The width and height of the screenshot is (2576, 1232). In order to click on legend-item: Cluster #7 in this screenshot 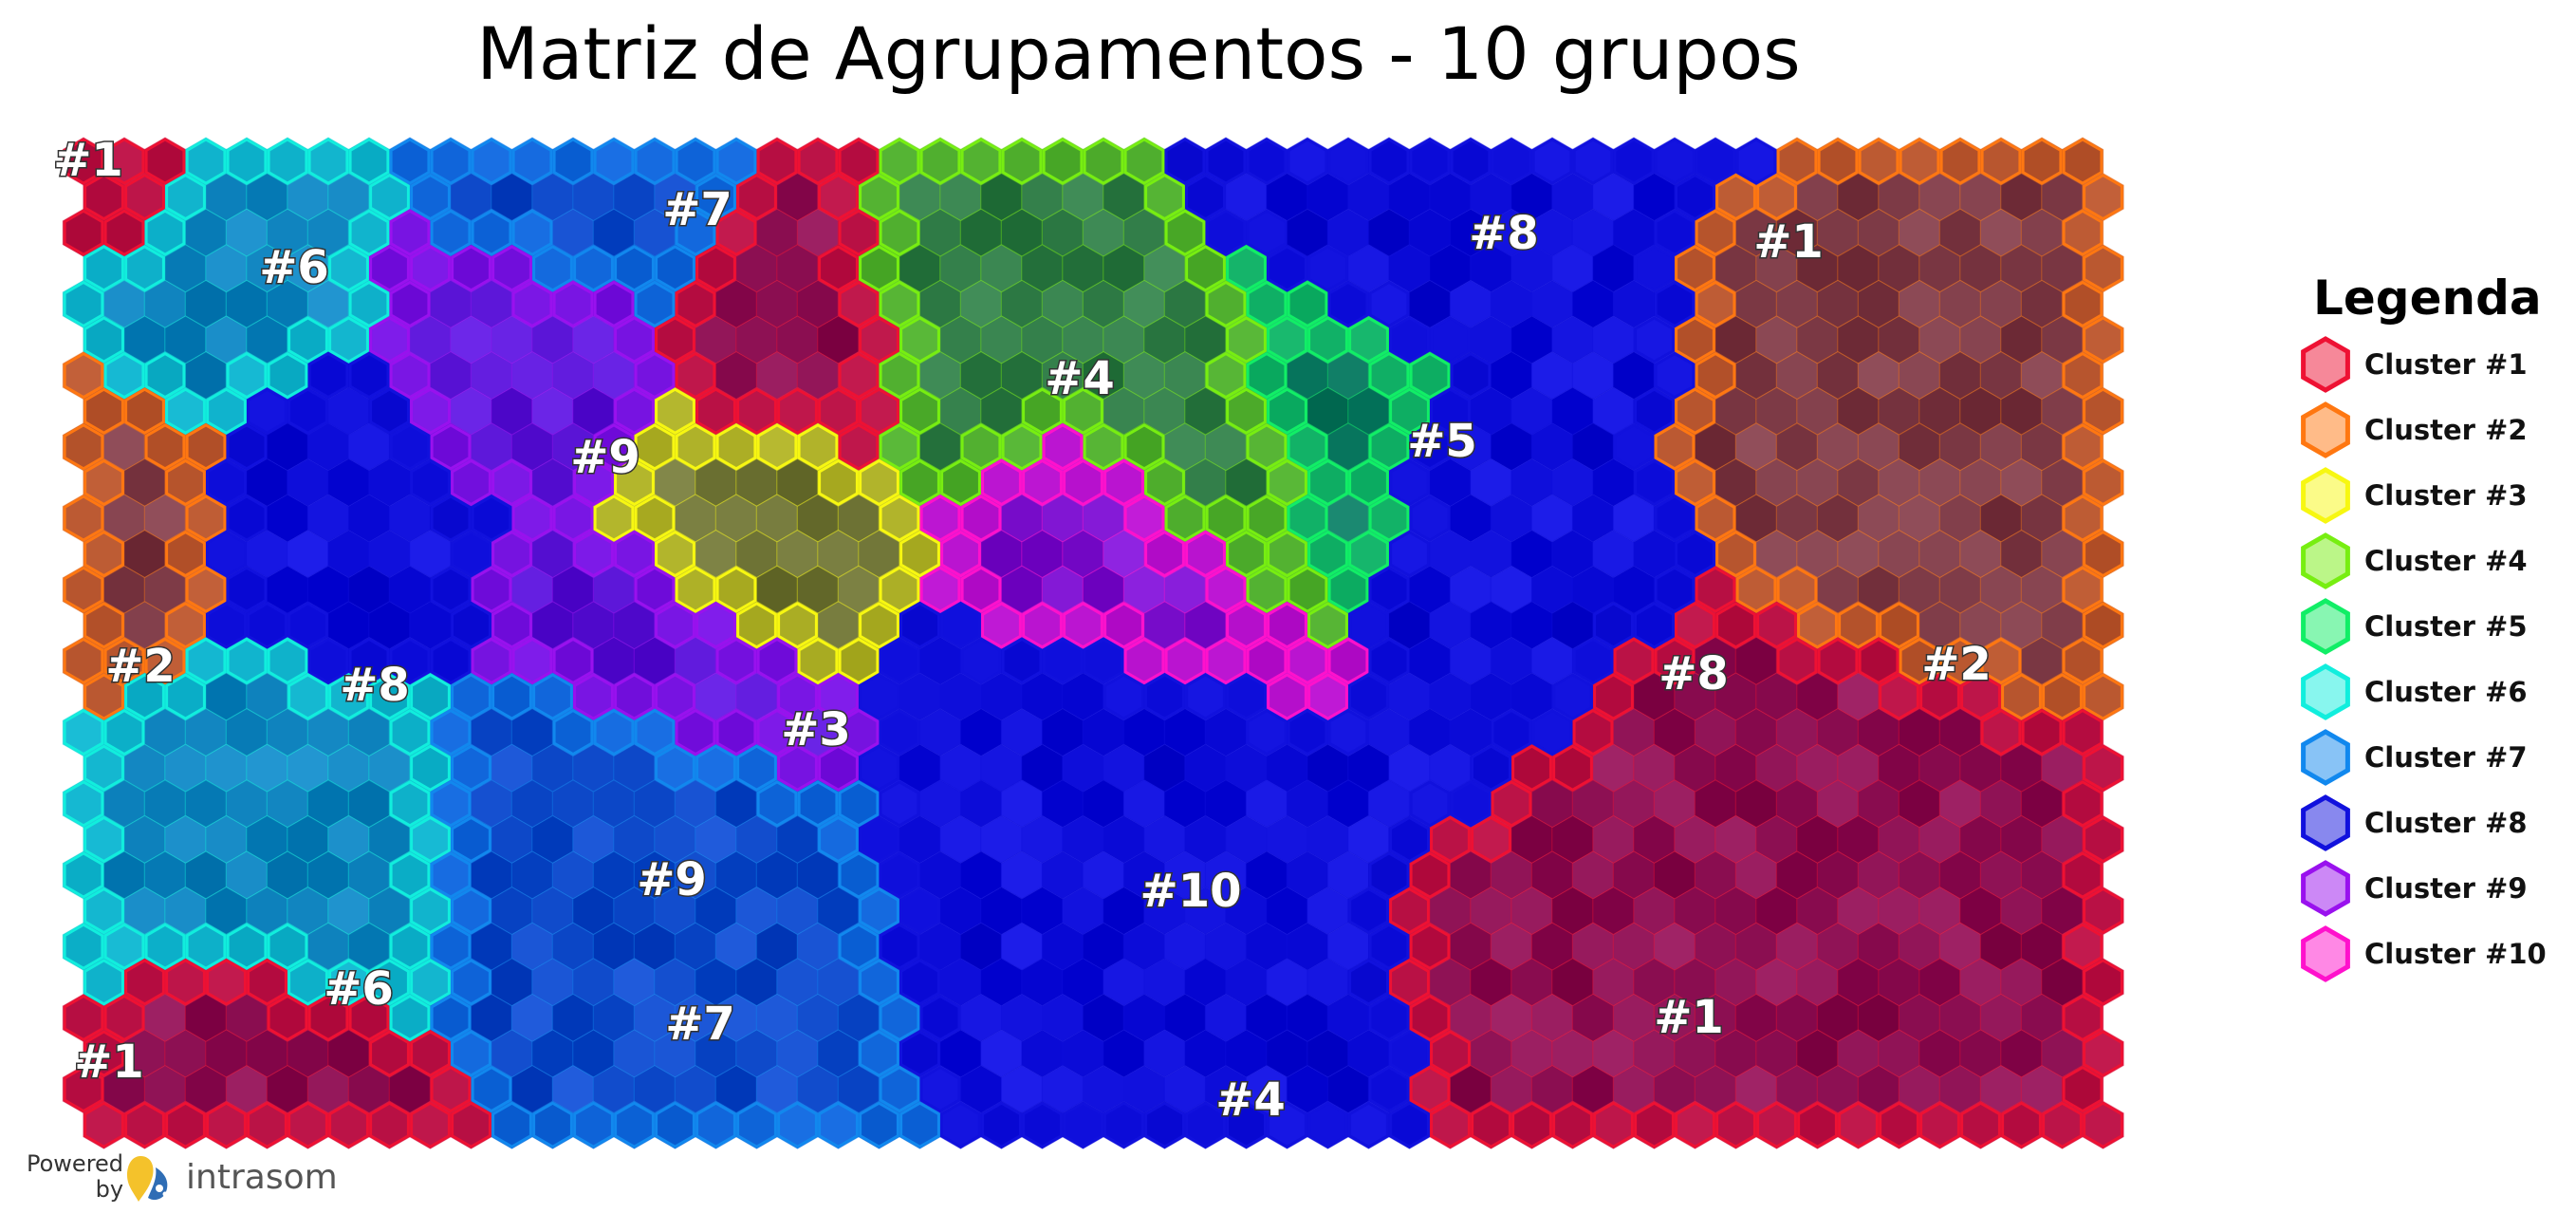, I will do `click(2433, 757)`.